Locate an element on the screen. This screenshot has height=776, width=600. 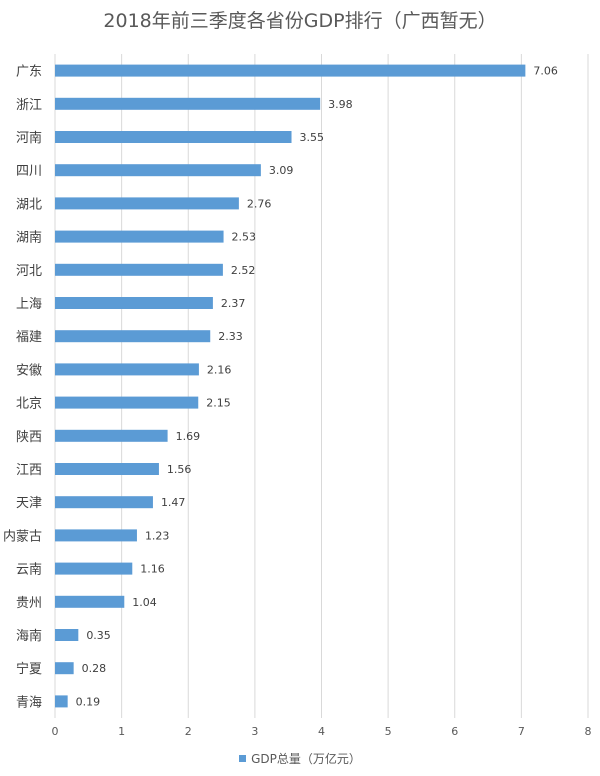
data-label-2: 3.55 is located at coordinates (312, 137).